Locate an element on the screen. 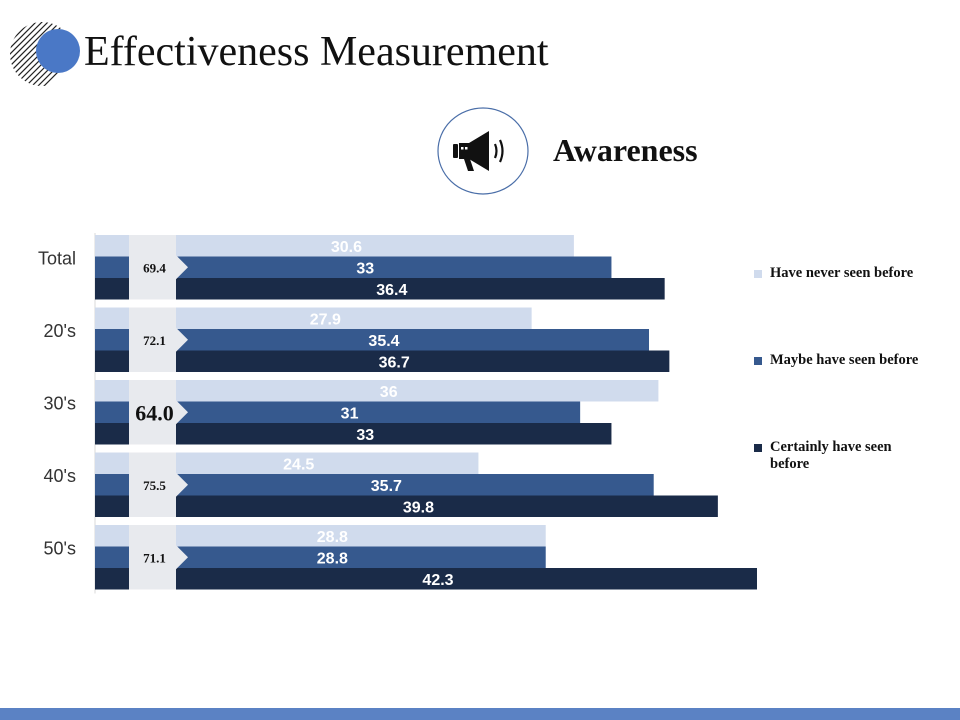 The width and height of the screenshot is (960, 720). data-label: 39.8 is located at coordinates (418, 507).